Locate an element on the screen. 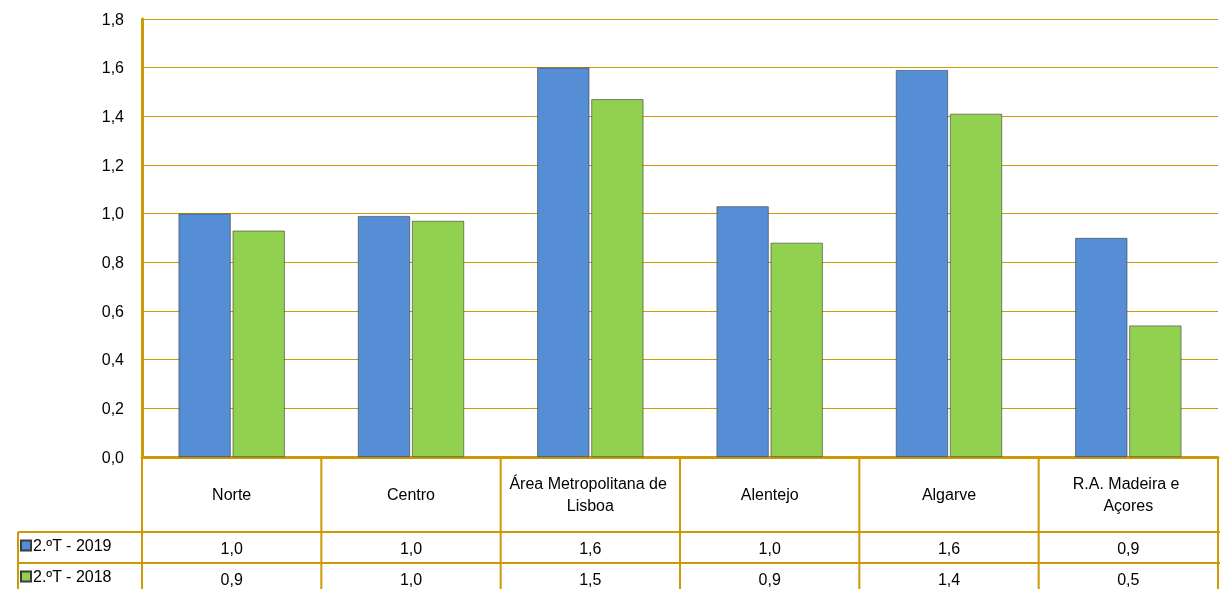 The width and height of the screenshot is (1220, 589). x-tick-label: Área Metropolitana de Lisboa is located at coordinates (590, 493).